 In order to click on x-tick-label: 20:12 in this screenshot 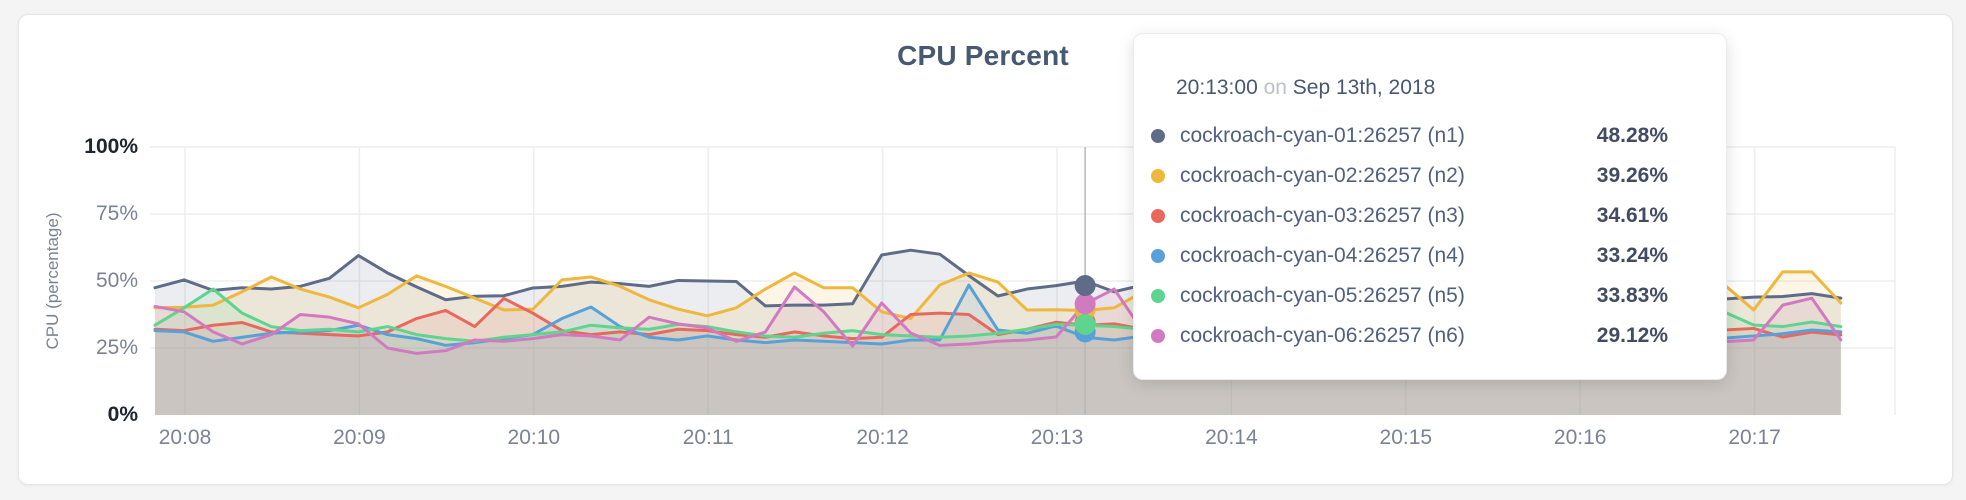, I will do `click(882, 437)`.